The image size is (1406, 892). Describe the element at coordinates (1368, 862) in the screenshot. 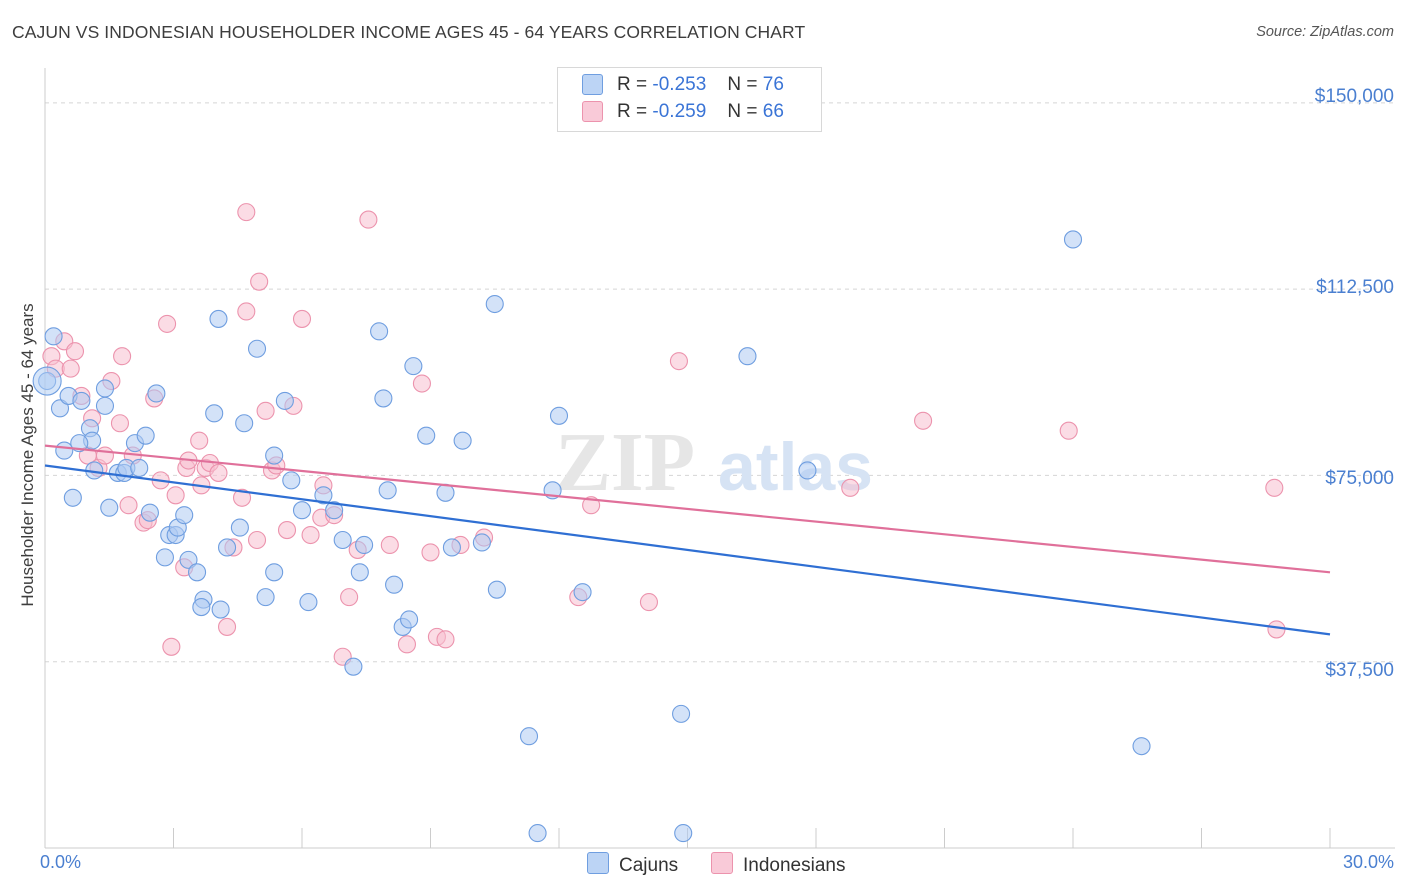

I see `x-tick-label-max: 30.0%` at that location.